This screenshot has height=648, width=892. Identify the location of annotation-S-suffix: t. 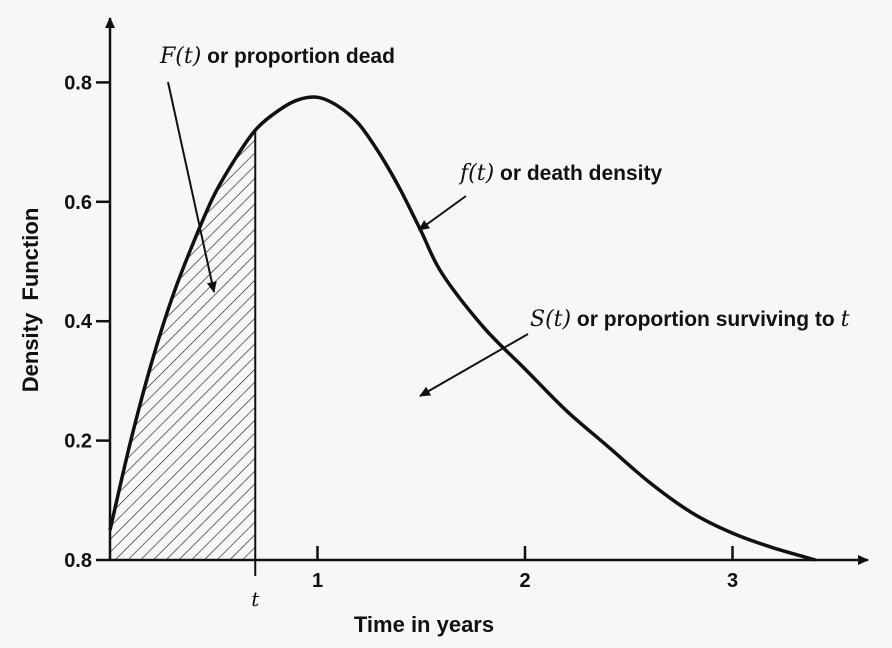
(845, 319).